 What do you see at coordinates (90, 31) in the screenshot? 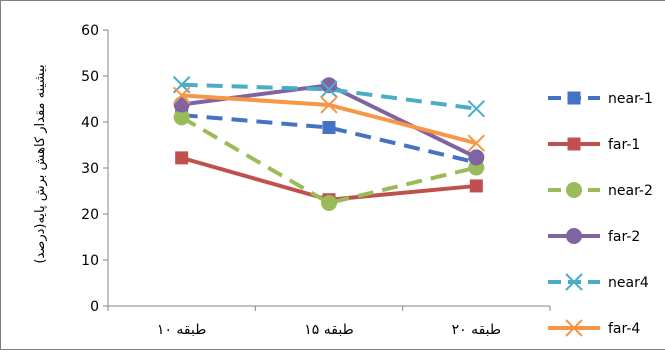
I see `y-tick-label: 60` at bounding box center [90, 31].